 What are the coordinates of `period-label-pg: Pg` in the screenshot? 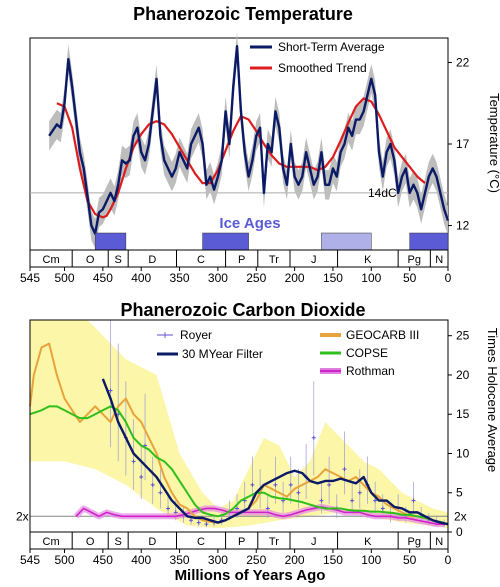 It's located at (414, 542).